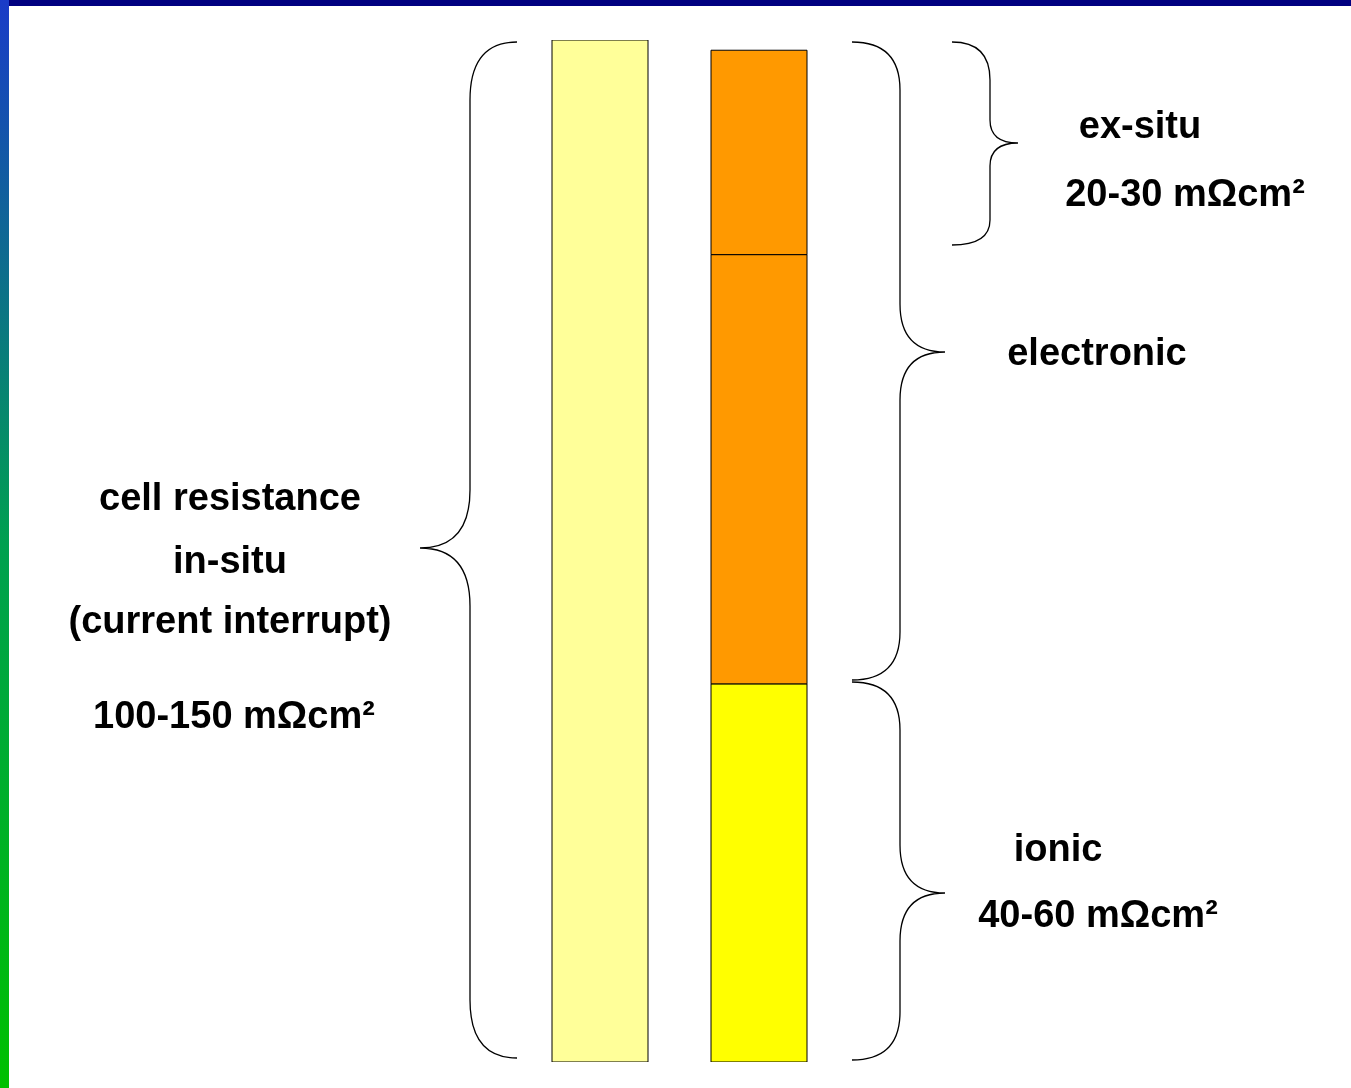 The height and width of the screenshot is (1088, 1351). Describe the element at coordinates (230, 497) in the screenshot. I see `text: cell resistance` at that location.